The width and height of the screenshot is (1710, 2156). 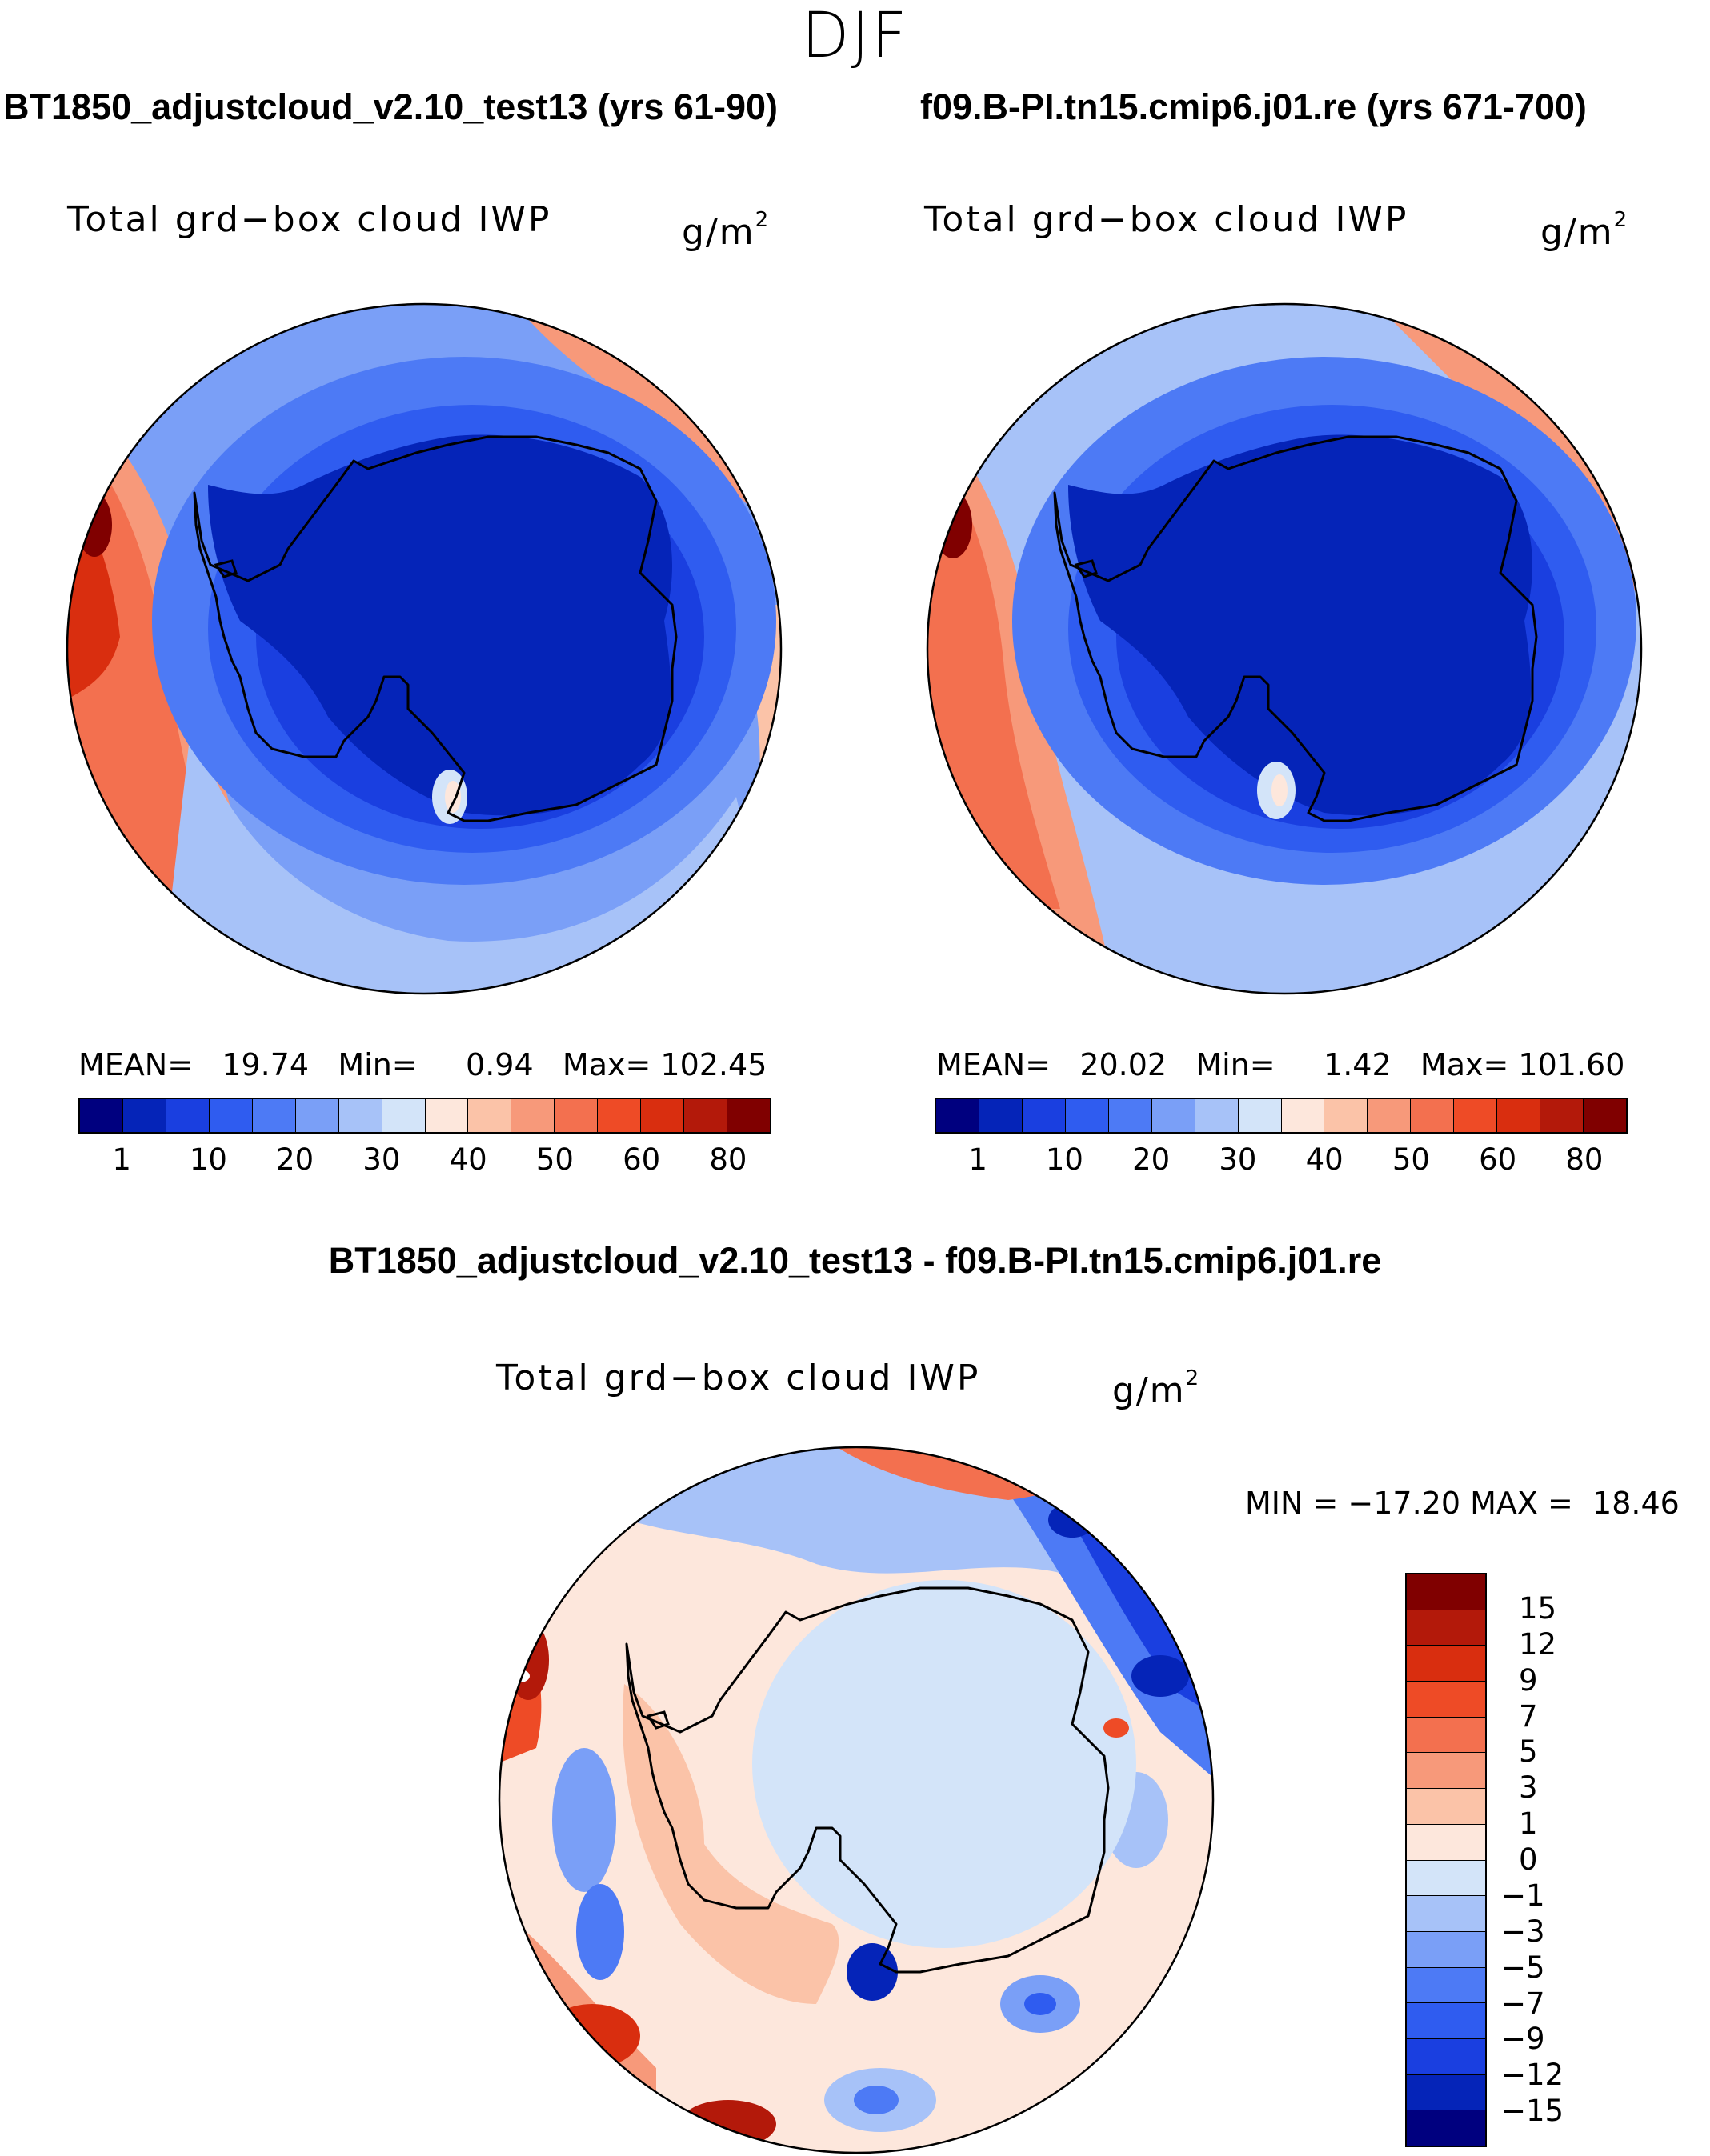 What do you see at coordinates (1528, 1788) in the screenshot?
I see `panel-3-colorbar-tick-label: 3` at bounding box center [1528, 1788].